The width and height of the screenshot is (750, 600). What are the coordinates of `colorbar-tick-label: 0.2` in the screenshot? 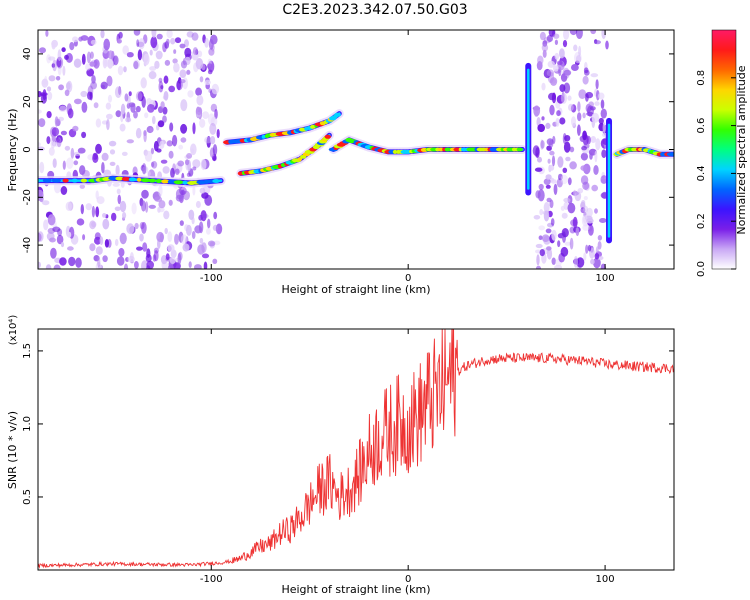 It's located at (701, 221).